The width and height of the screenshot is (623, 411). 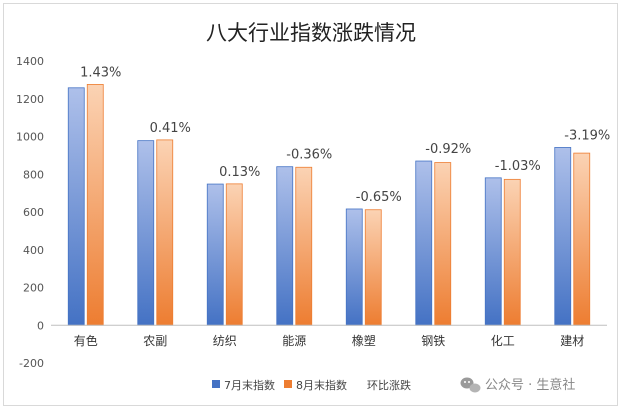 What do you see at coordinates (311, 33) in the screenshot?
I see `chart-title: 八大行业指数涨跌情况` at bounding box center [311, 33].